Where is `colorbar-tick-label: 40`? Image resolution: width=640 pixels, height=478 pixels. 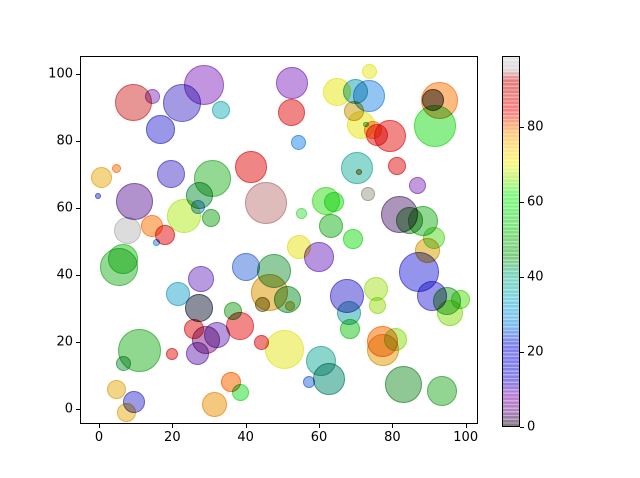 colorbar-tick-label: 40 is located at coordinates (535, 277).